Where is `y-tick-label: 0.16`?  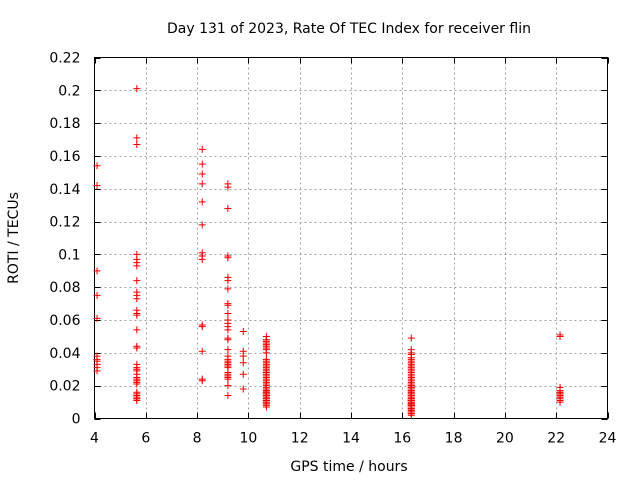
y-tick-label: 0.16 is located at coordinates (64, 157).